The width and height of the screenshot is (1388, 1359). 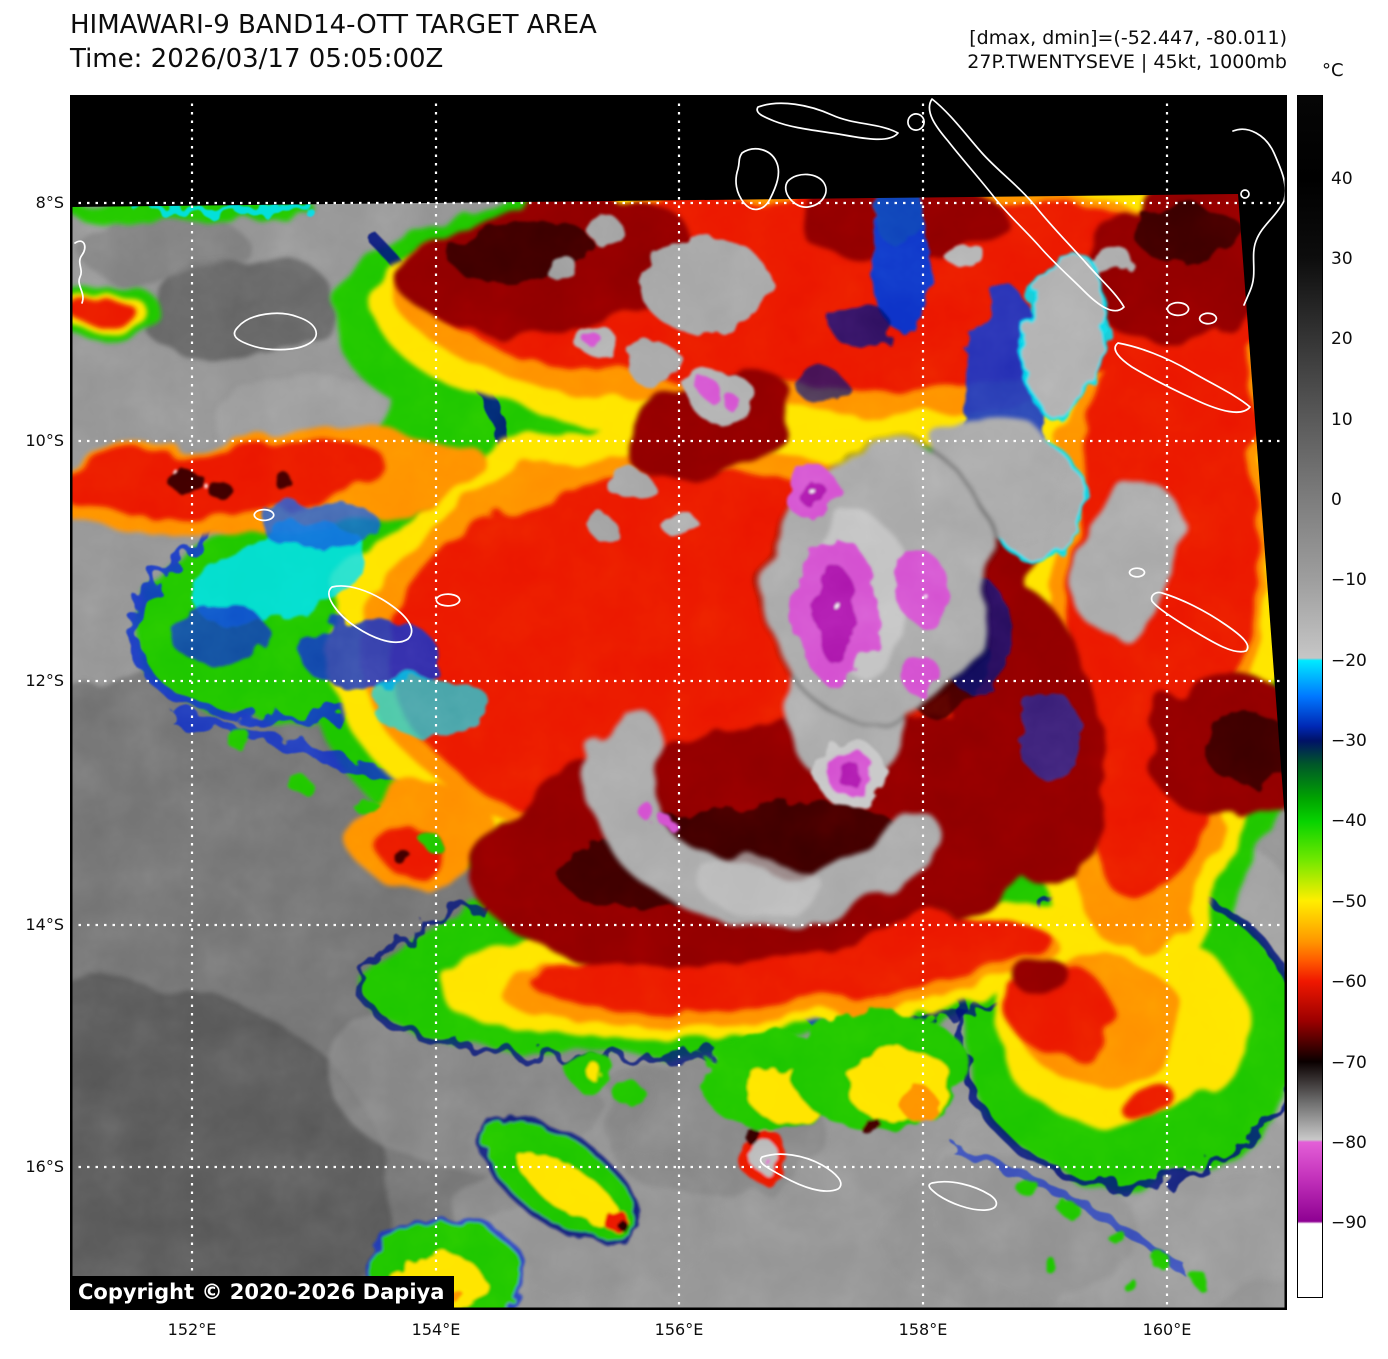 What do you see at coordinates (1349, 580) in the screenshot?
I see `colorbar-tick-label: −10` at bounding box center [1349, 580].